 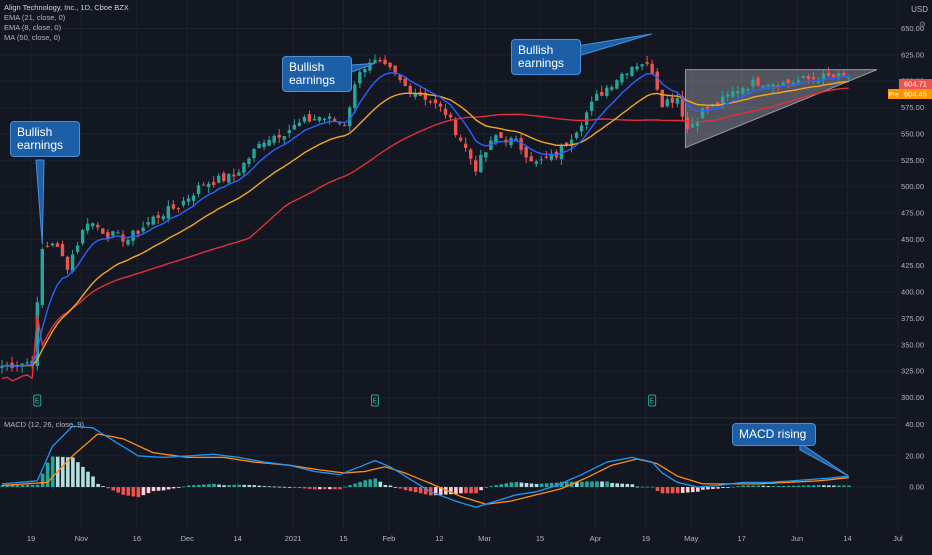 I want to click on legend-ma50: MA (50, close, 0), so click(x=32, y=37).